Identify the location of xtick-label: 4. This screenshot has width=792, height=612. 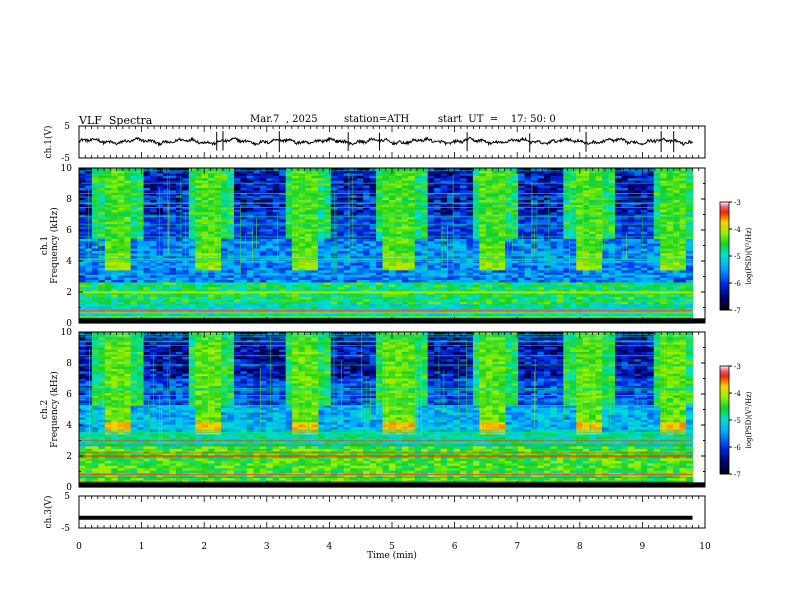
(330, 547).